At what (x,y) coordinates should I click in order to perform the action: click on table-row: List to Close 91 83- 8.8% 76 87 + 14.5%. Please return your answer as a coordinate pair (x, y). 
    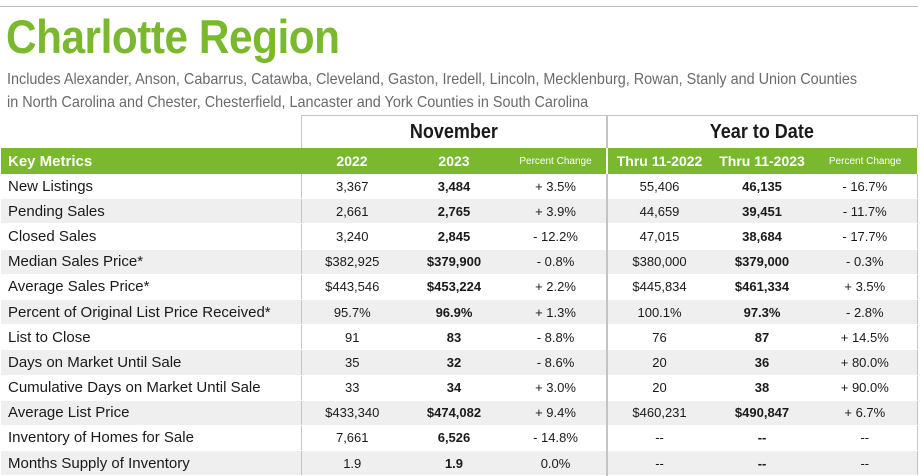
    Looking at the image, I should click on (459, 337).